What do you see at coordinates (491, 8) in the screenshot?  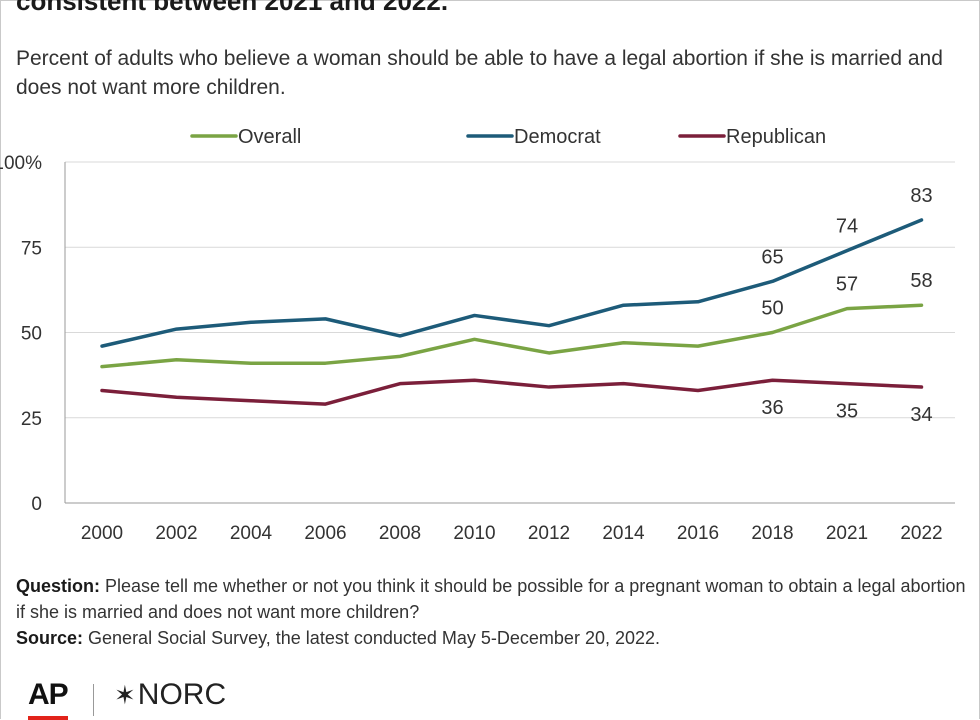 I see `chart-title: consistent between 2021 and 2022.` at bounding box center [491, 8].